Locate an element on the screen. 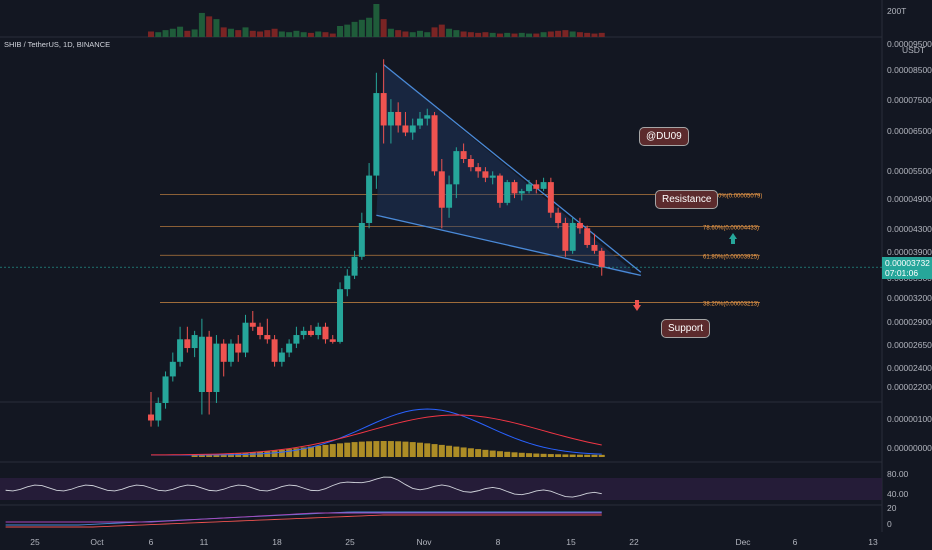  author-text: @DU09 is located at coordinates (664, 136).